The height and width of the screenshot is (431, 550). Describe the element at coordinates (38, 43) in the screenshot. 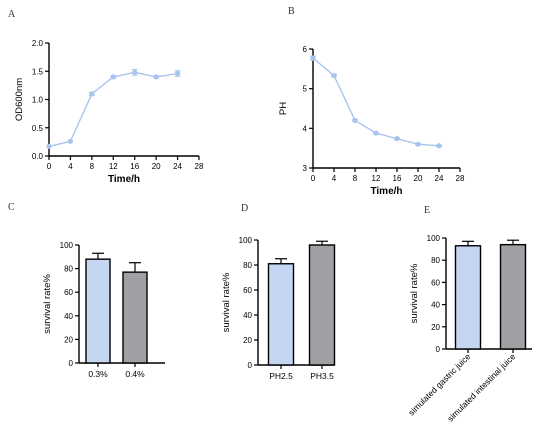

I see `y-tick-label: 2.0` at that location.